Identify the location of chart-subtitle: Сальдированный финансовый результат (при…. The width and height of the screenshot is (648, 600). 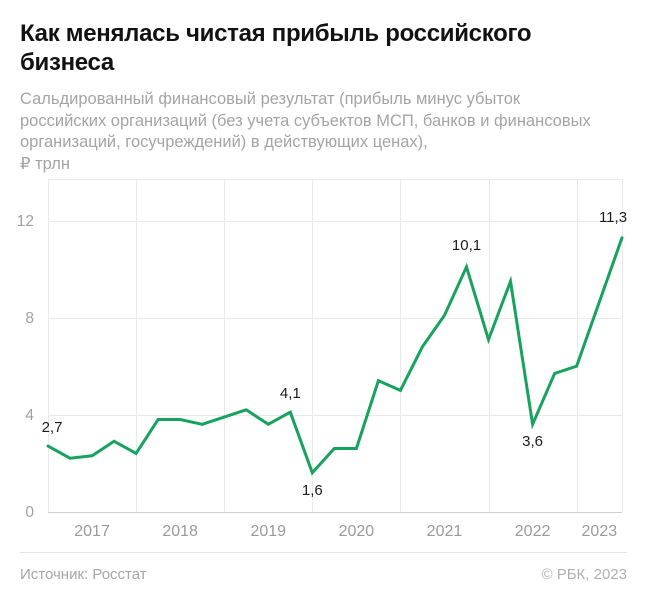
(327, 132).